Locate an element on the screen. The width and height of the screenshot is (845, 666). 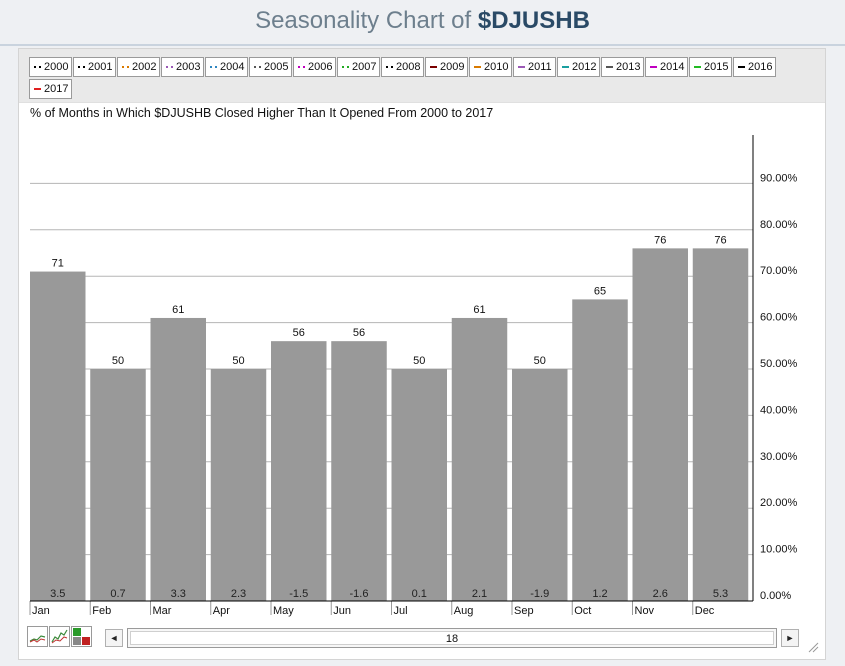
legend-item-2017: 2017 is located at coordinates (50, 89).